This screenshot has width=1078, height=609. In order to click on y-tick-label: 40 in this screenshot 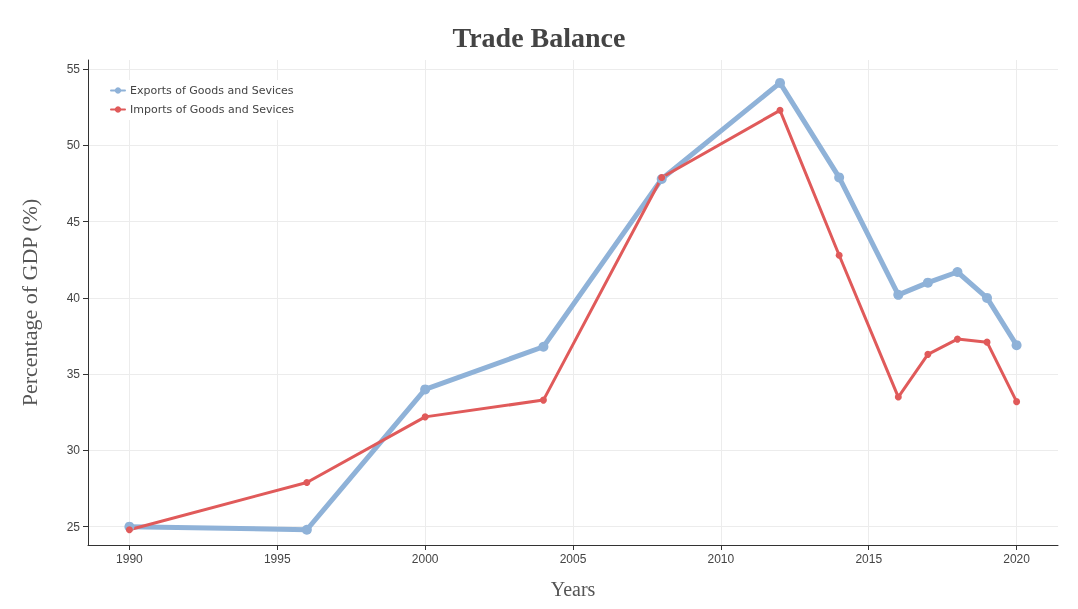, I will do `click(73, 297)`.